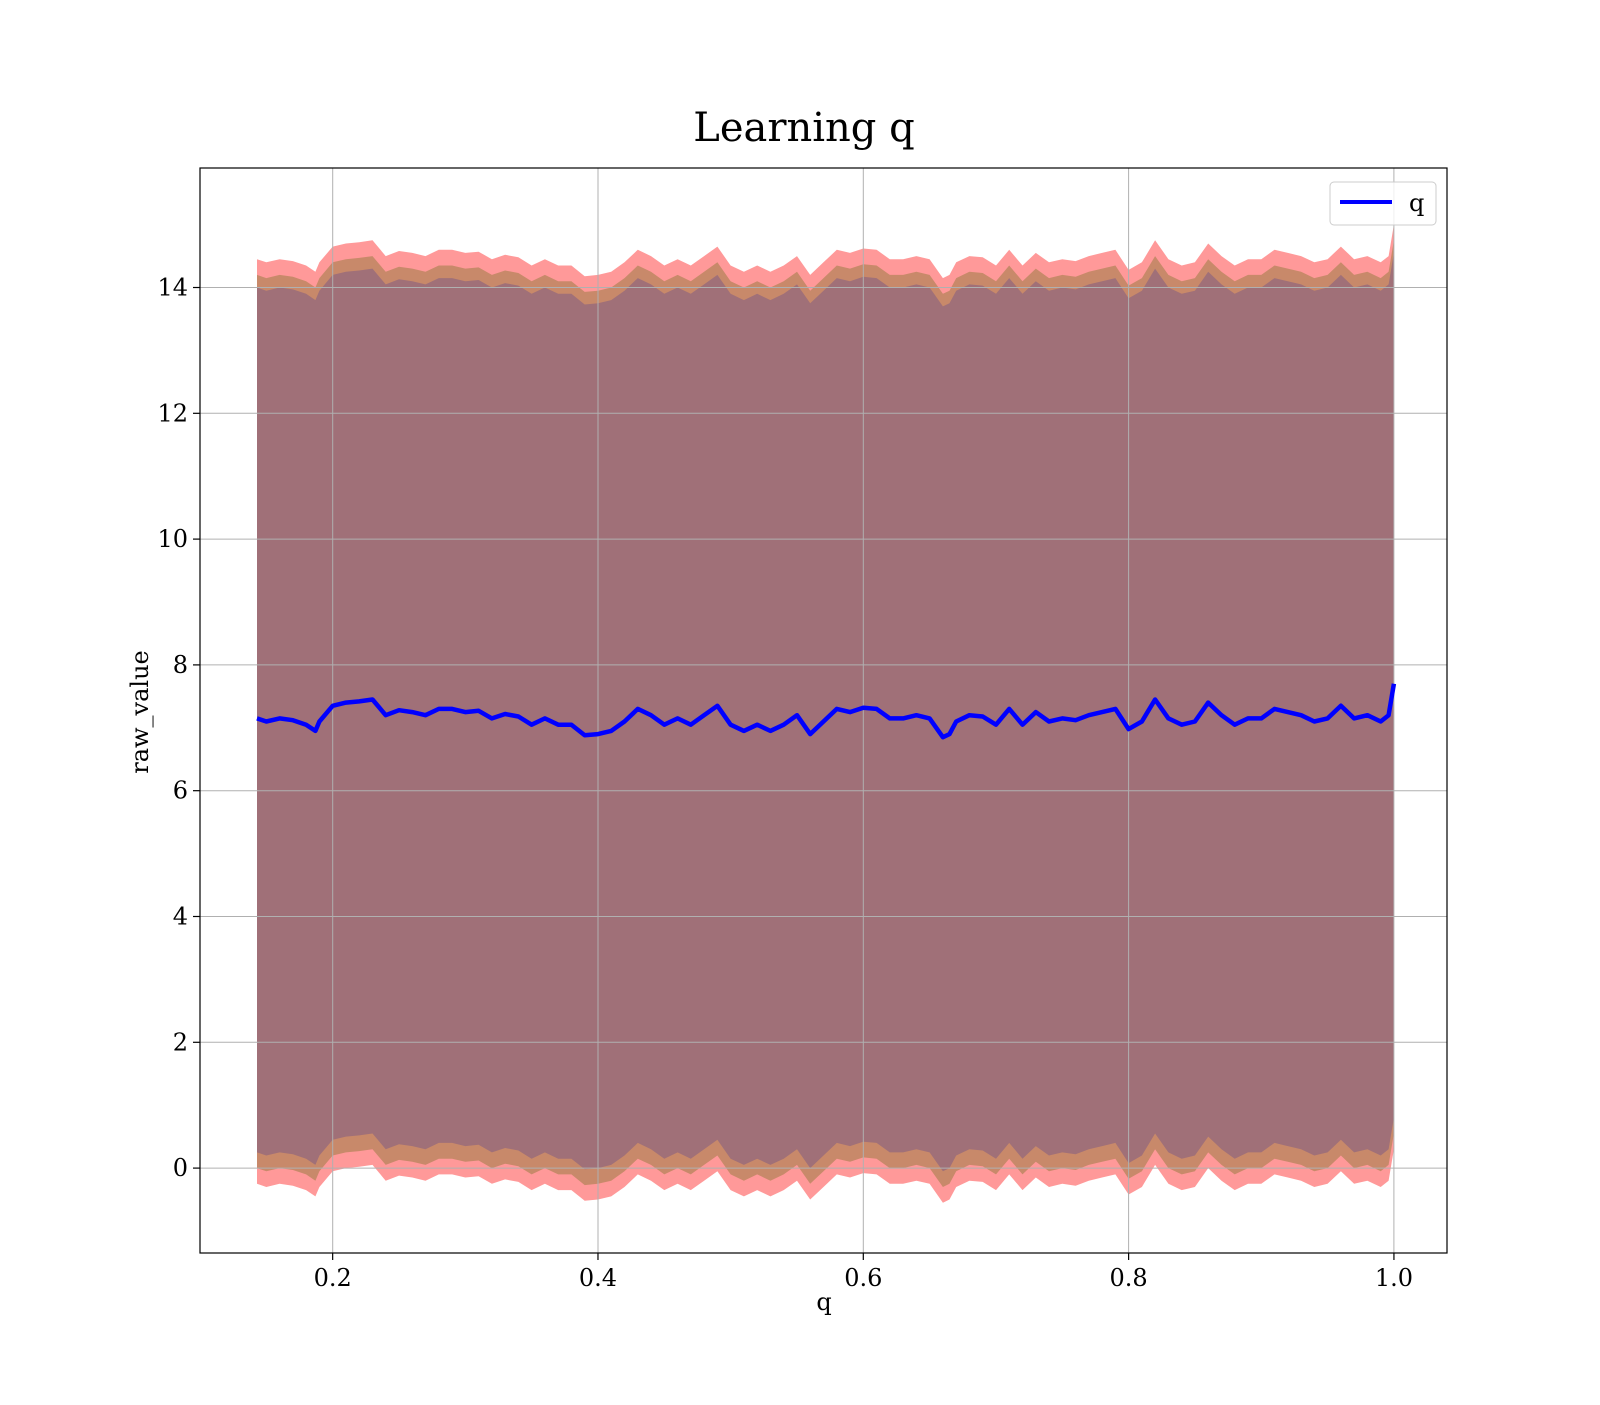 This screenshot has width=1600, height=1405. What do you see at coordinates (863, 1278) in the screenshot?
I see `x-tick-label: 0.6` at bounding box center [863, 1278].